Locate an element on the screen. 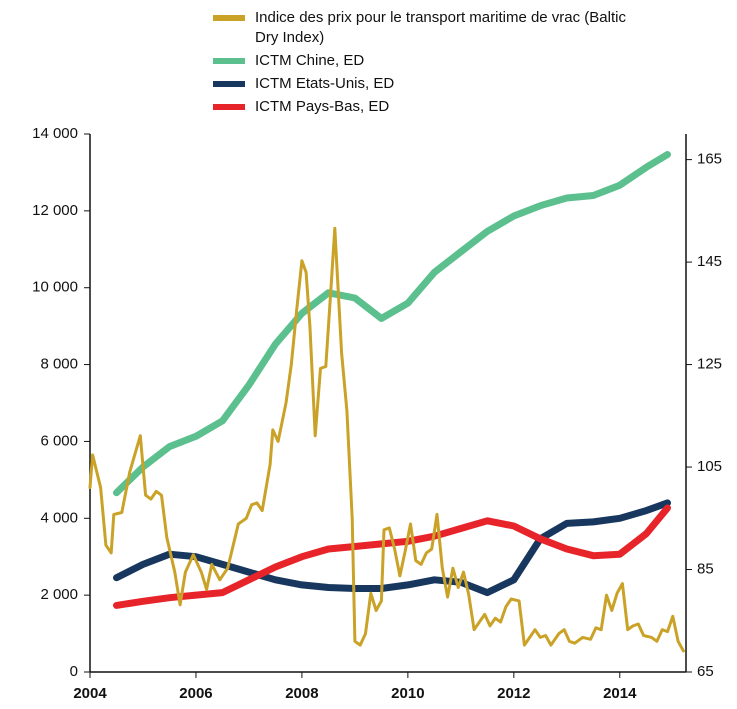  legend-item: ICTM Chine, ED is located at coordinates (423, 61).